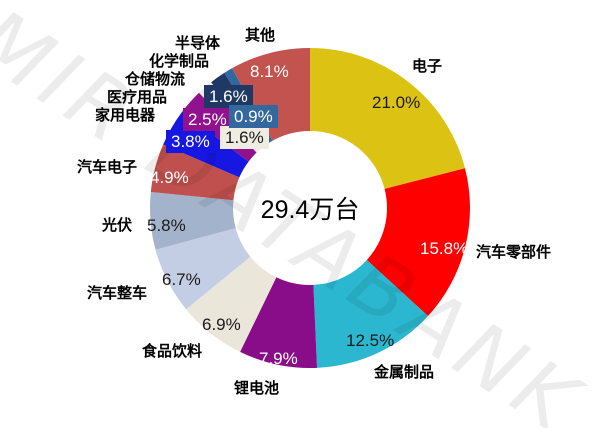 The width and height of the screenshot is (609, 428). What do you see at coordinates (166, 225) in the screenshot?
I see `slice-percent-label: 5.8%` at bounding box center [166, 225].